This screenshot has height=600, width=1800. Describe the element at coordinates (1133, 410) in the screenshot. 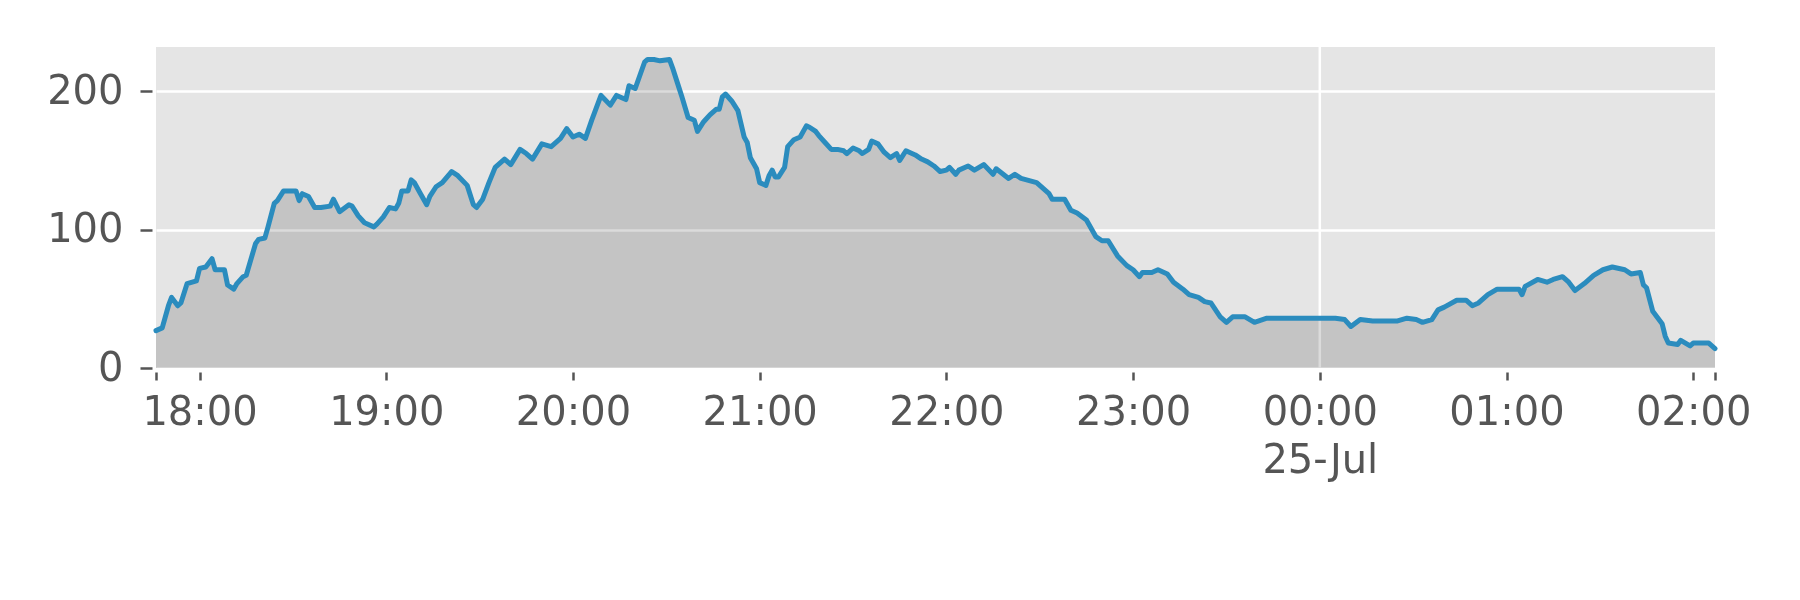

I see `x-tick-label: 23:00` at that location.